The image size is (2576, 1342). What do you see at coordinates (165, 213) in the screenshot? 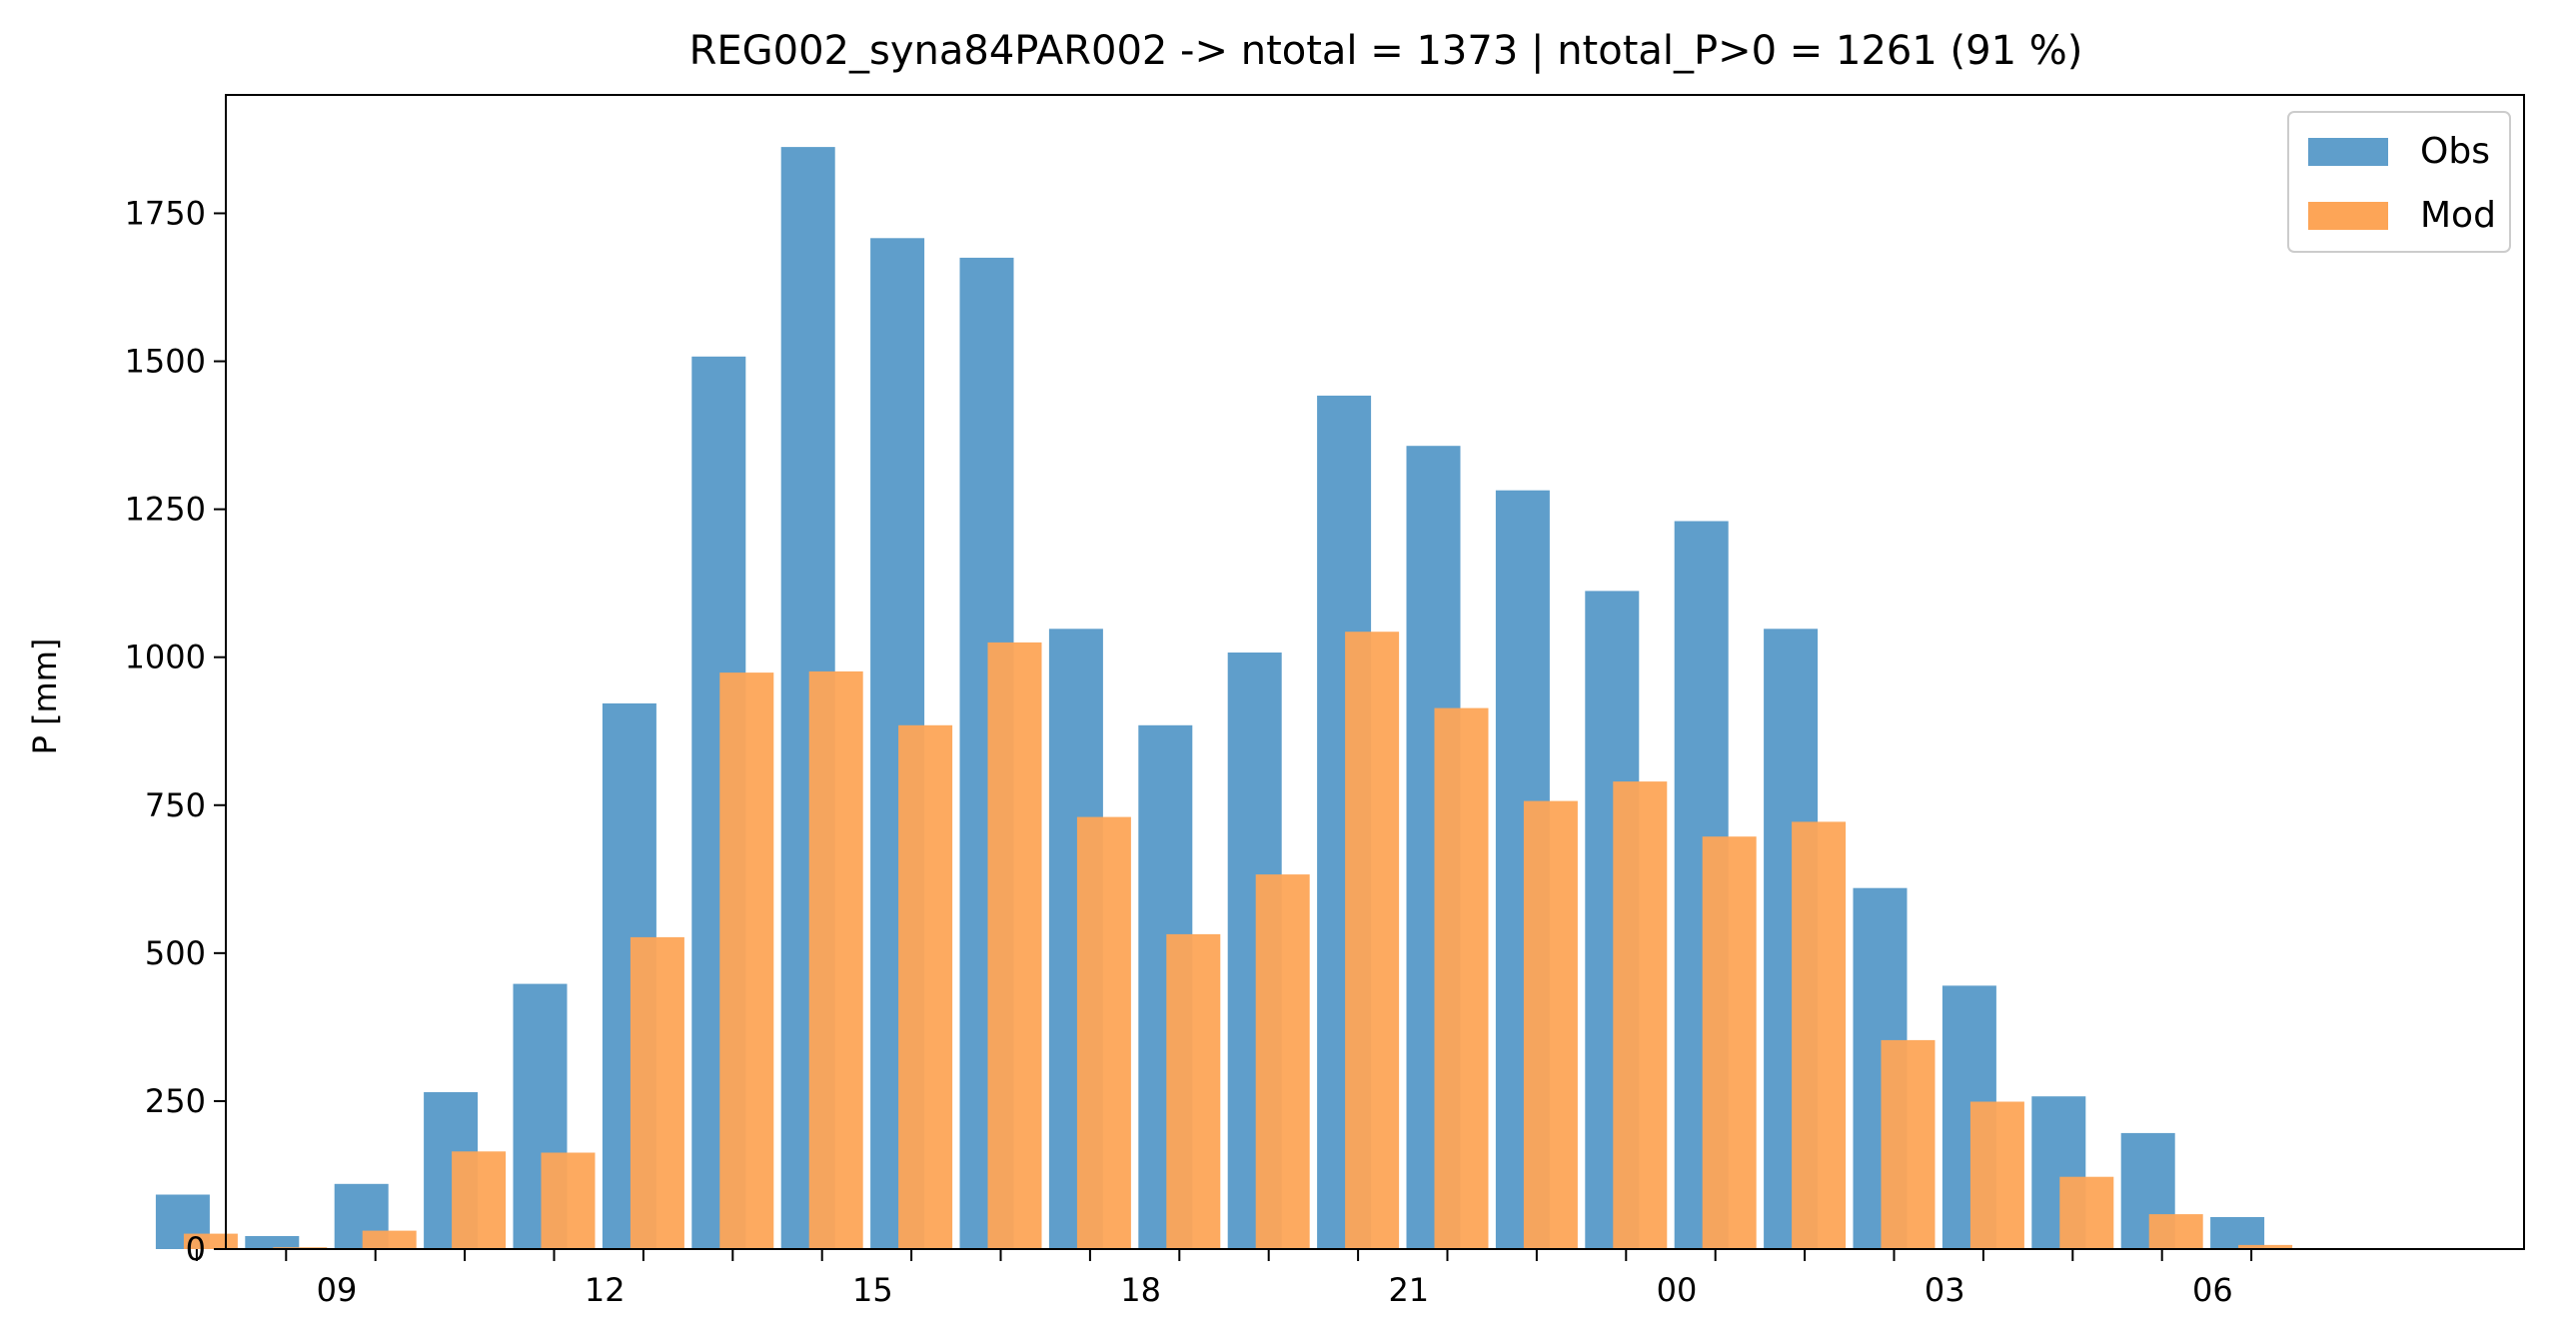
I see `y-tick-label: 1750` at bounding box center [165, 213].